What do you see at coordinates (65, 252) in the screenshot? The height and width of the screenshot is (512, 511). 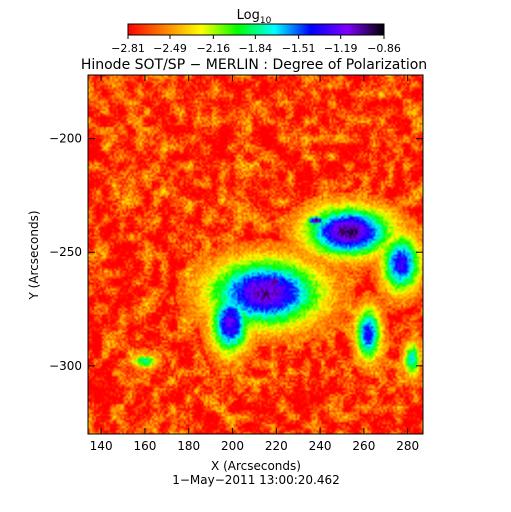 I see `y-tick-label: −250` at bounding box center [65, 252].